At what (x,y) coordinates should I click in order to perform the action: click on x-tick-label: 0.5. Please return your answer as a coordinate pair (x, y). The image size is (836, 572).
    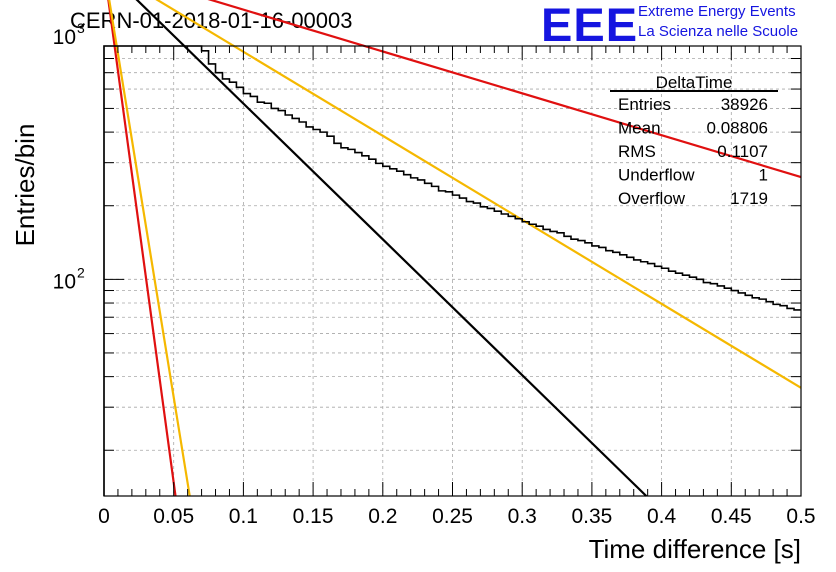
    Looking at the image, I should click on (800, 516).